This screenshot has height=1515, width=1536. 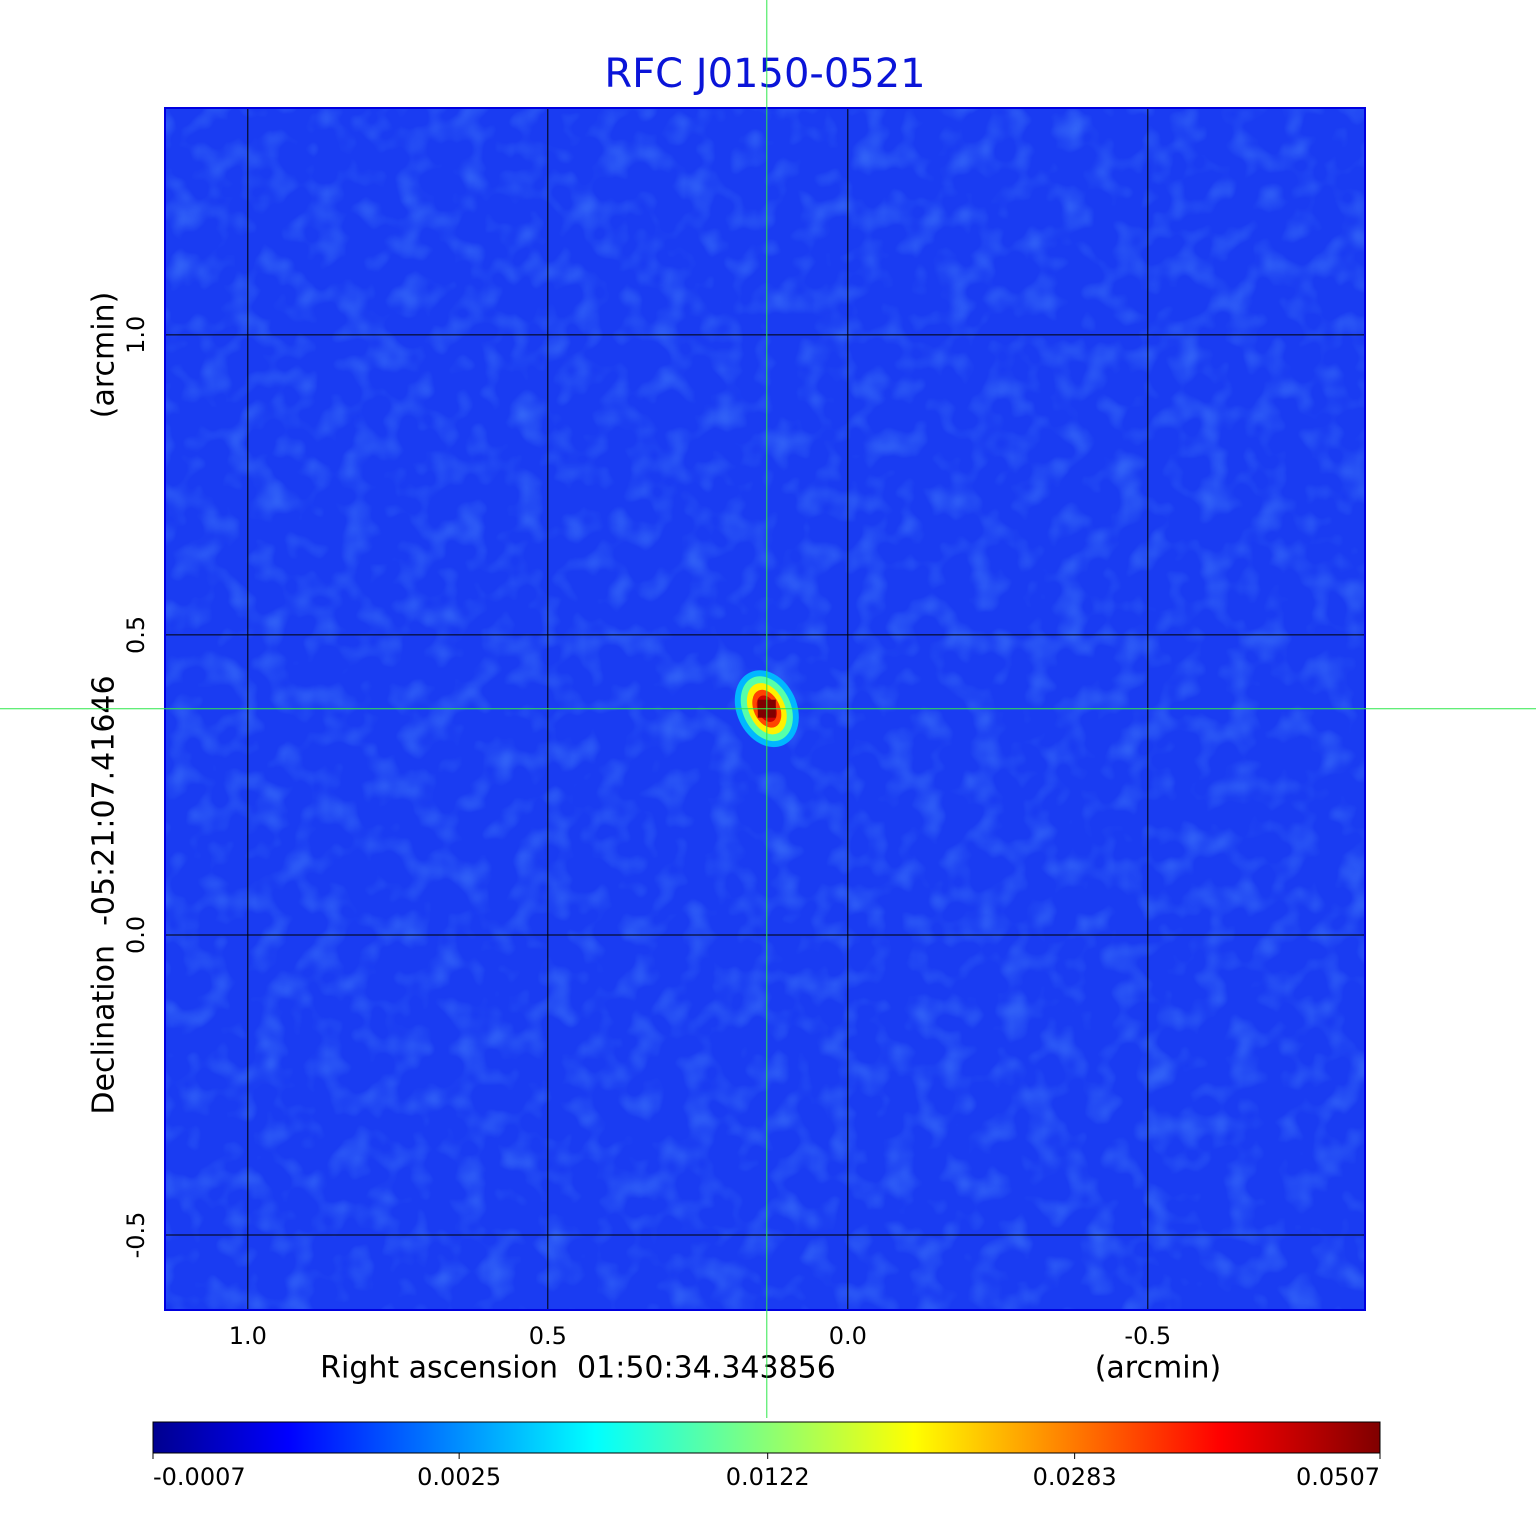 I want to click on y-tick-label: 0.5, so click(x=136, y=635).